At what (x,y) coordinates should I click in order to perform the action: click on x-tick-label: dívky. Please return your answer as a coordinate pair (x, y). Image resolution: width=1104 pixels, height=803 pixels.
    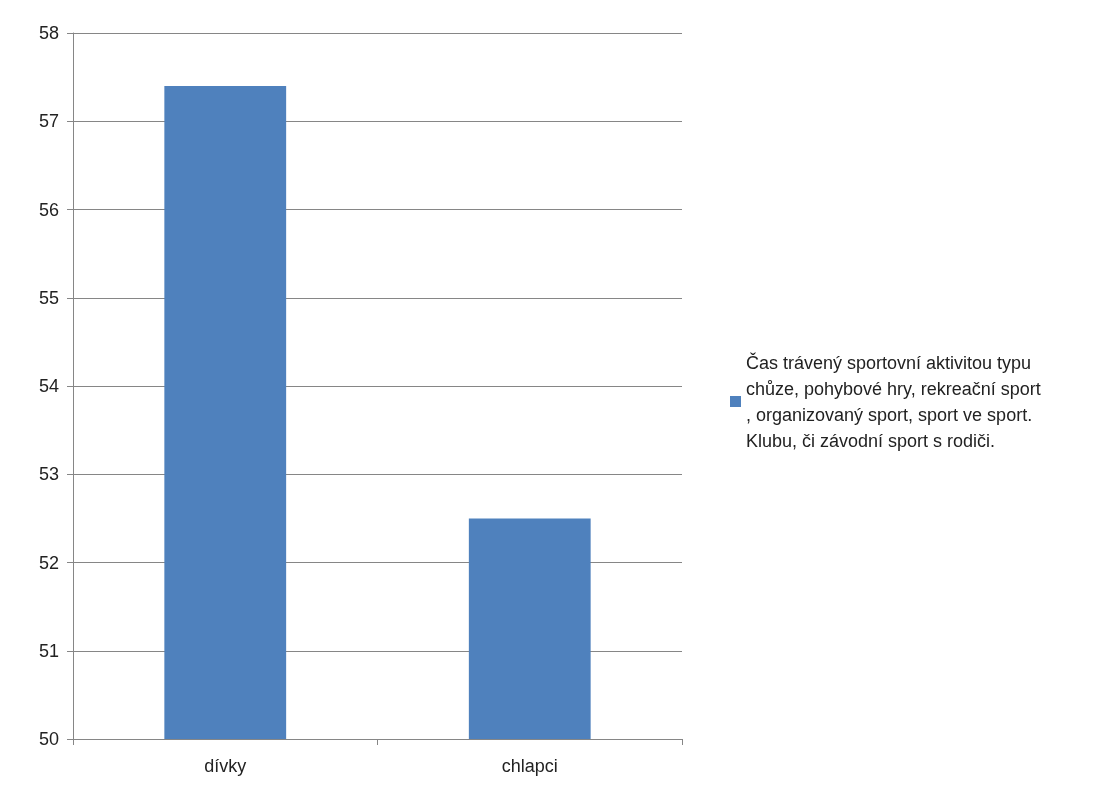
    Looking at the image, I should click on (225, 766).